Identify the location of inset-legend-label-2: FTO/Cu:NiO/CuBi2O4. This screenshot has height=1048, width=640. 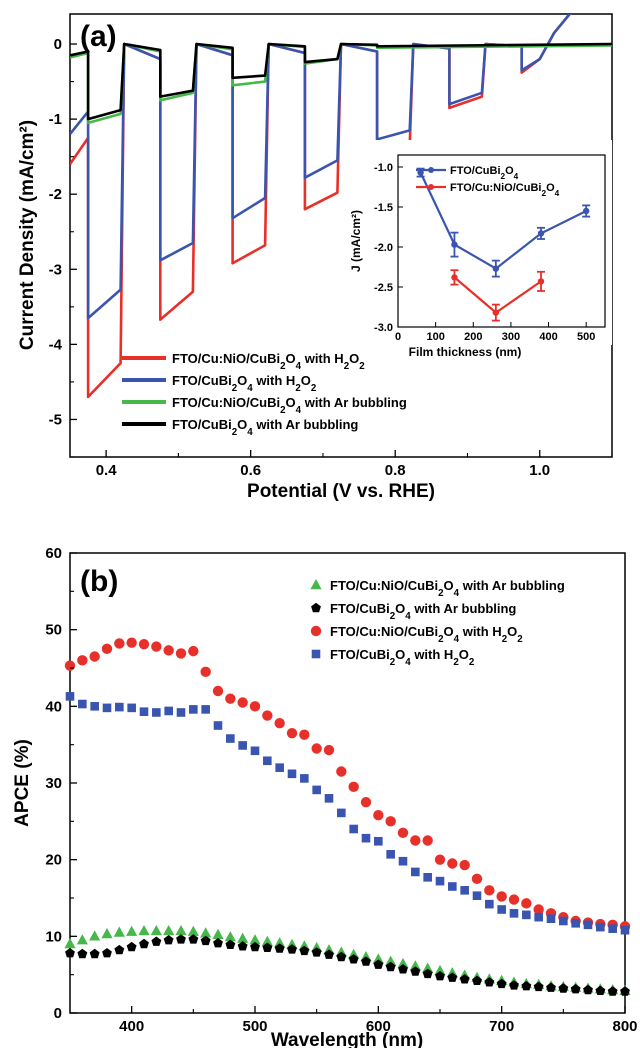
(505, 190).